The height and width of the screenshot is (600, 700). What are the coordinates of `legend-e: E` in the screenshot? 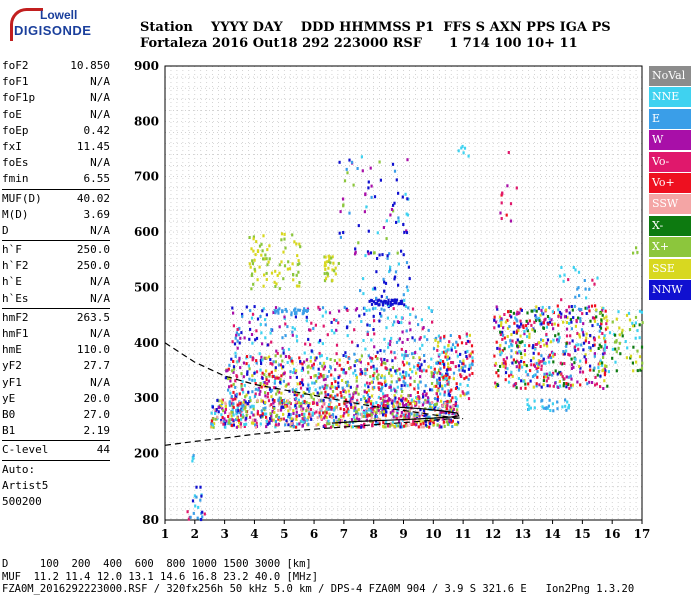 It's located at (670, 118).